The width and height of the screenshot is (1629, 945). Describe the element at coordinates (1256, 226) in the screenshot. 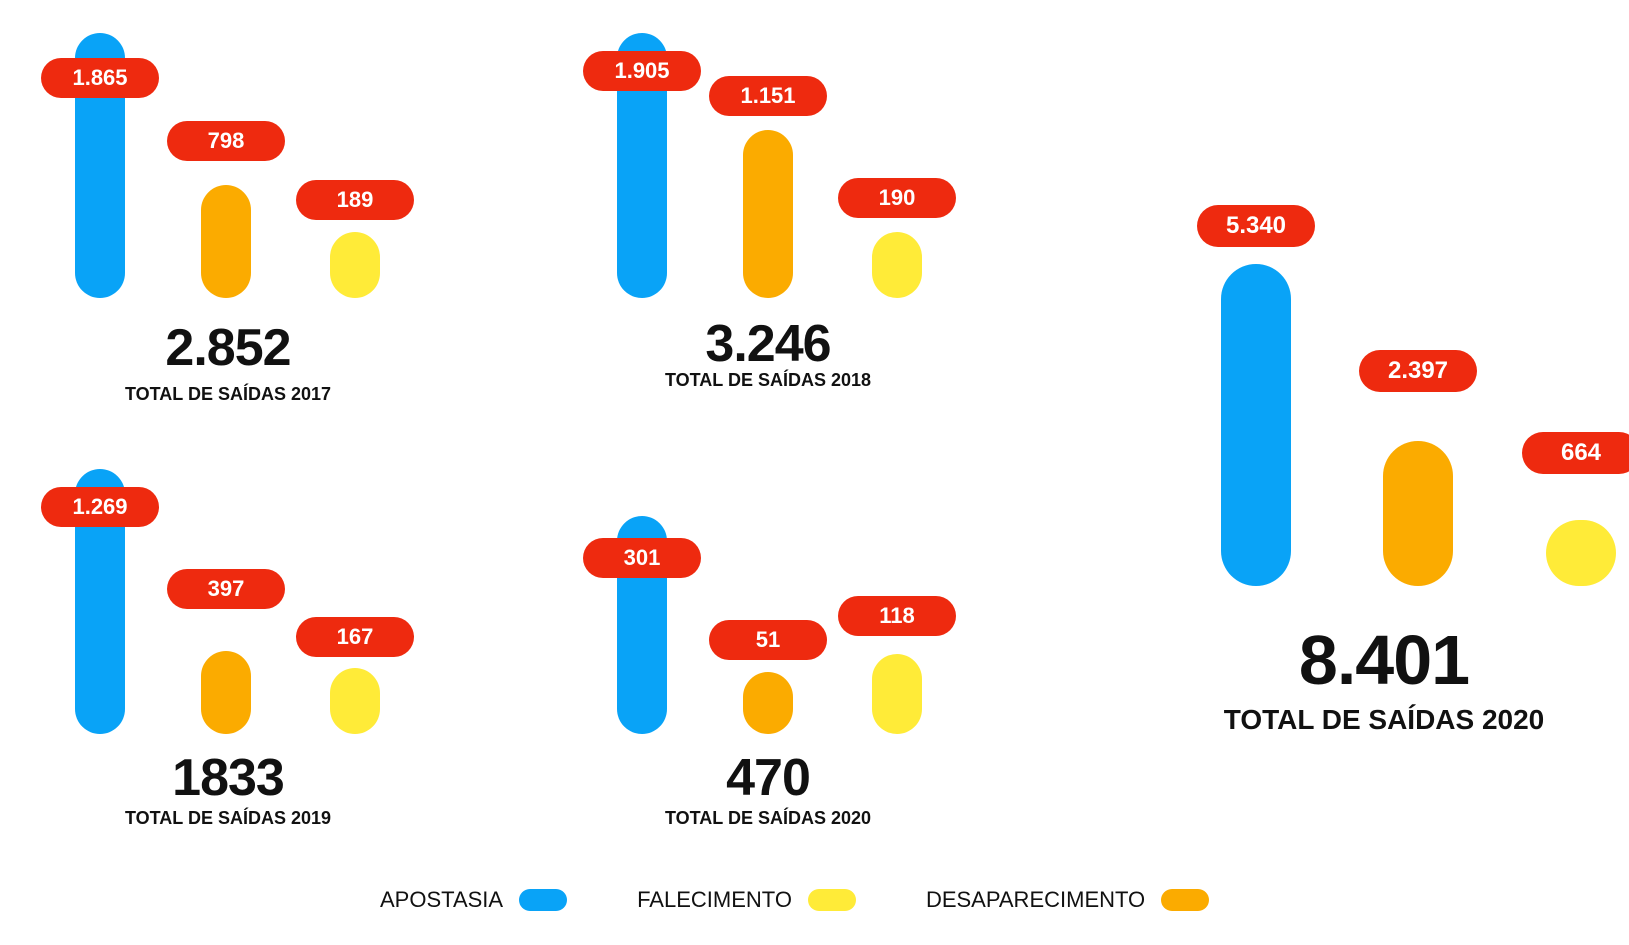

I see `value-label-apostasia: 5.340` at that location.